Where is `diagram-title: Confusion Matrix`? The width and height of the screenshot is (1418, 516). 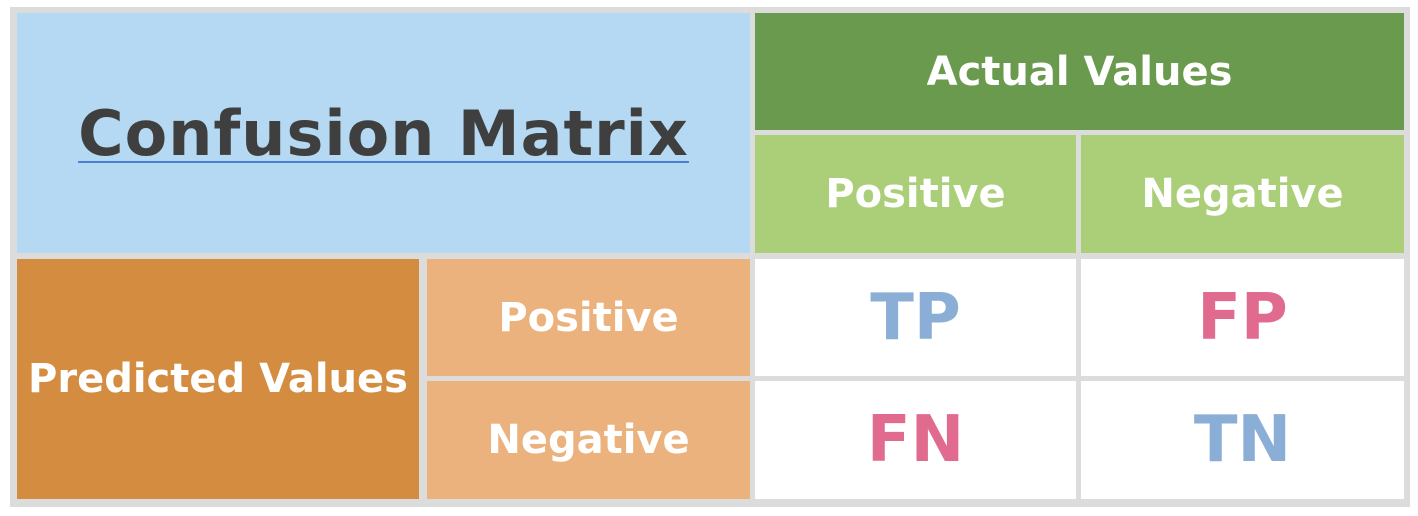 diagram-title: Confusion Matrix is located at coordinates (383, 133).